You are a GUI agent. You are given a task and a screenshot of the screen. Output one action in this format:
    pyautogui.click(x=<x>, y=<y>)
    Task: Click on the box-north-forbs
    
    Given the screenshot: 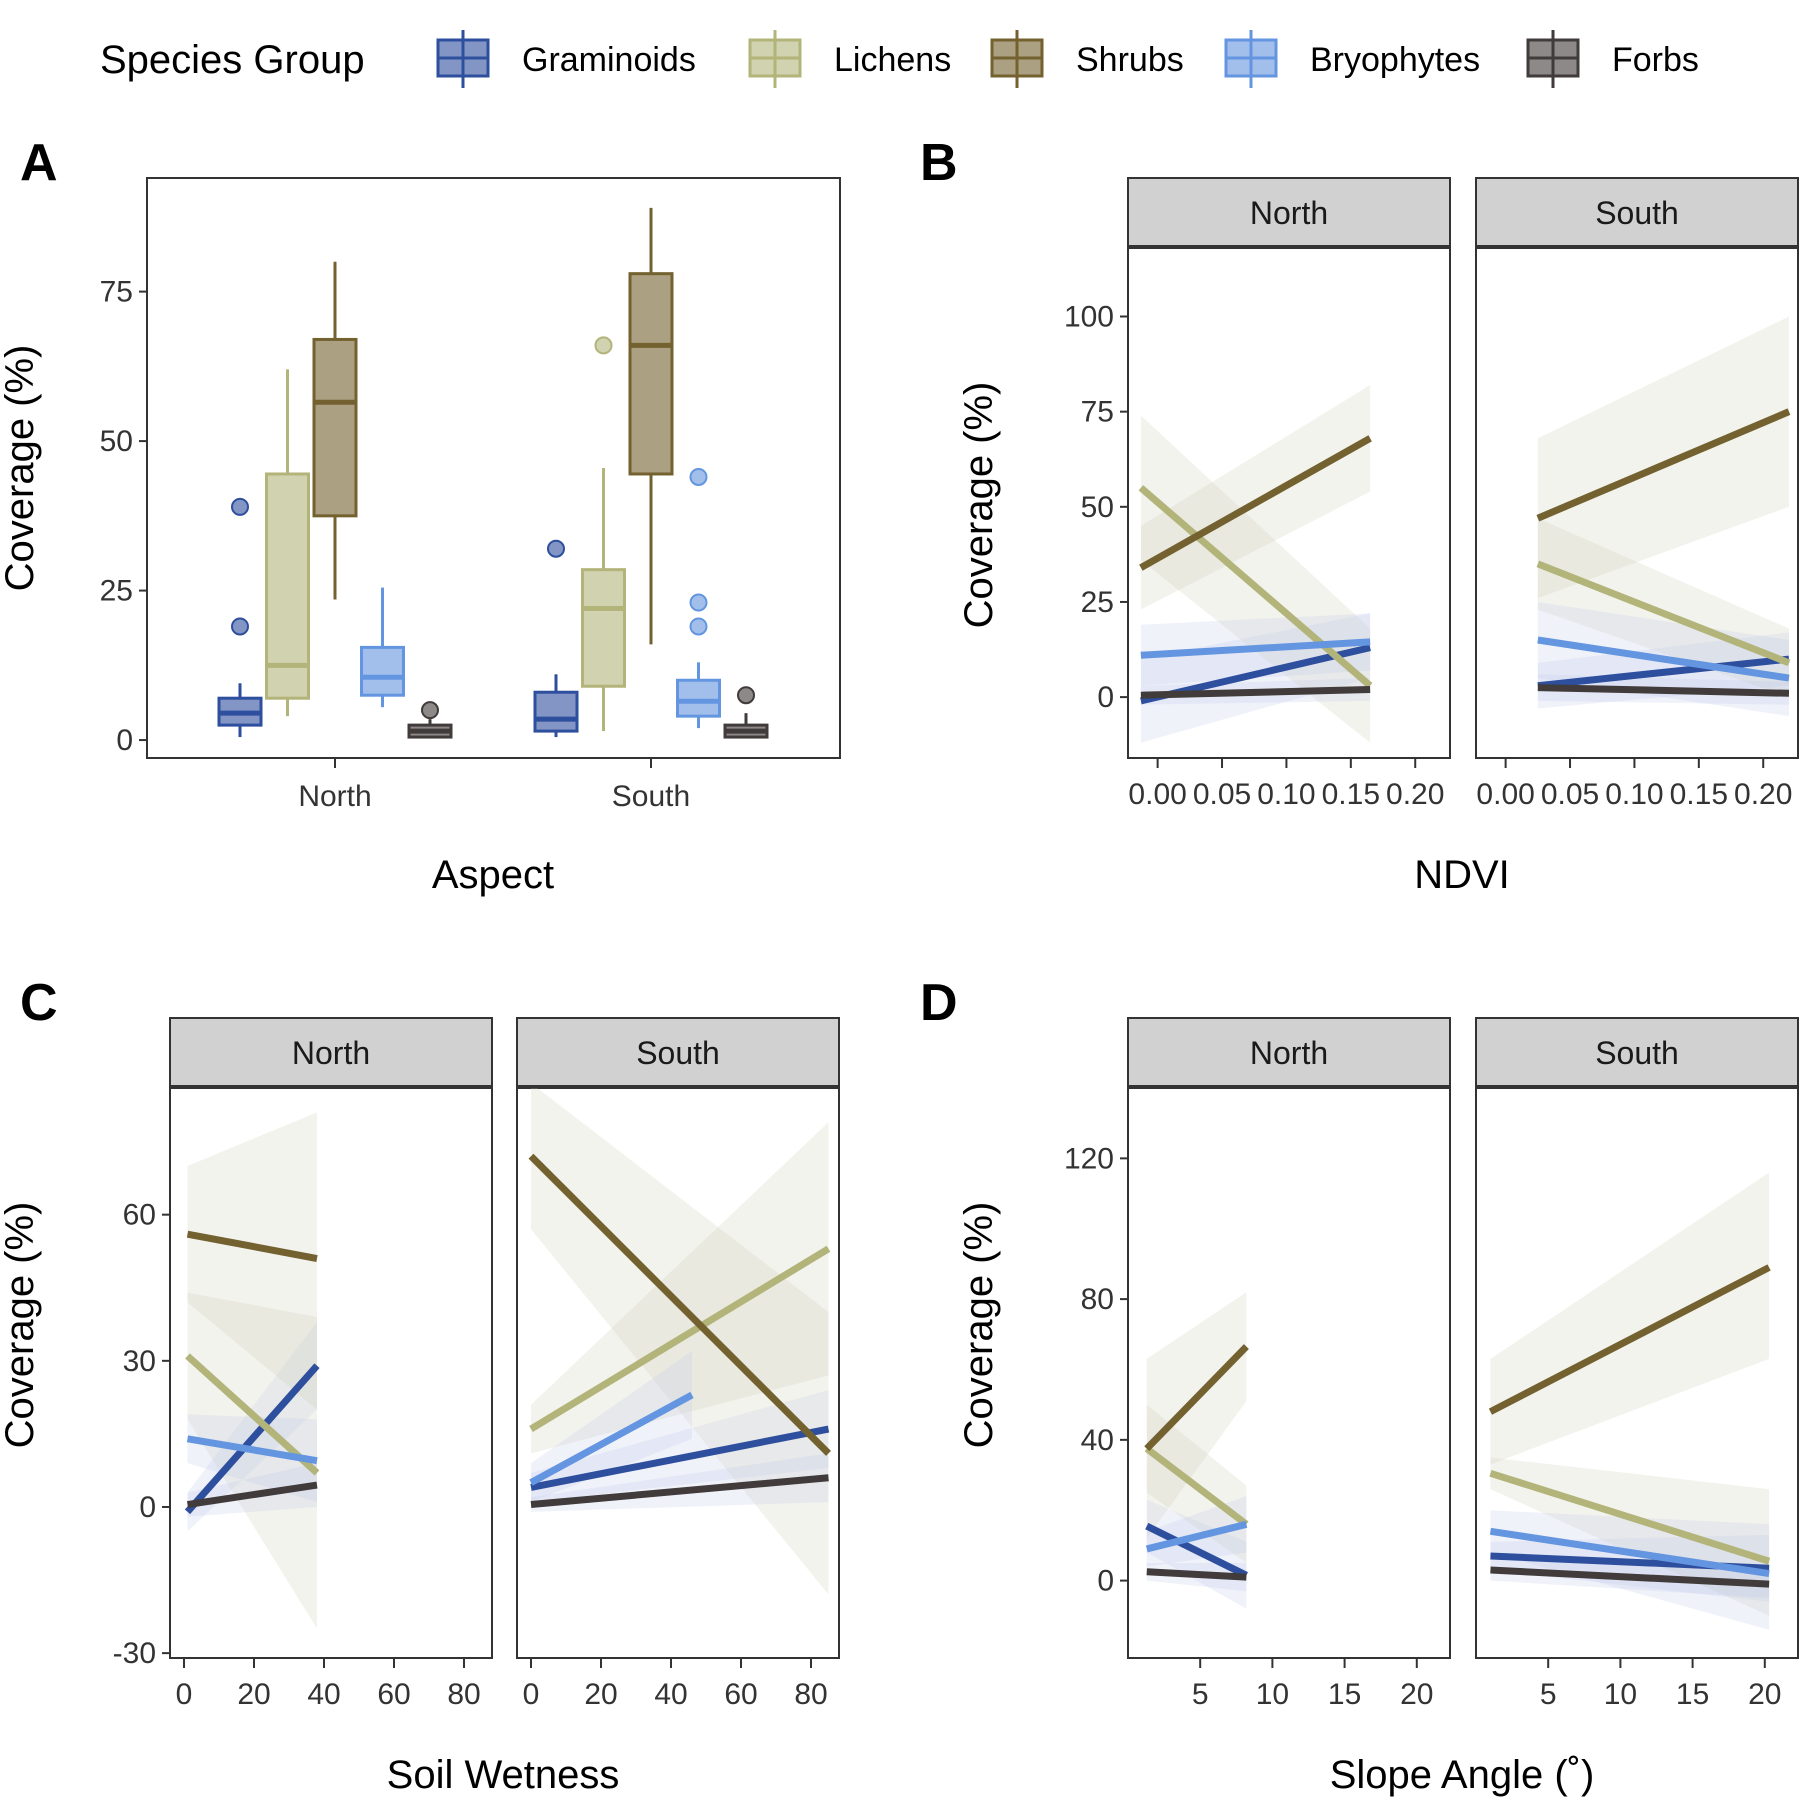 What is the action you would take?
    pyautogui.click(x=430, y=720)
    